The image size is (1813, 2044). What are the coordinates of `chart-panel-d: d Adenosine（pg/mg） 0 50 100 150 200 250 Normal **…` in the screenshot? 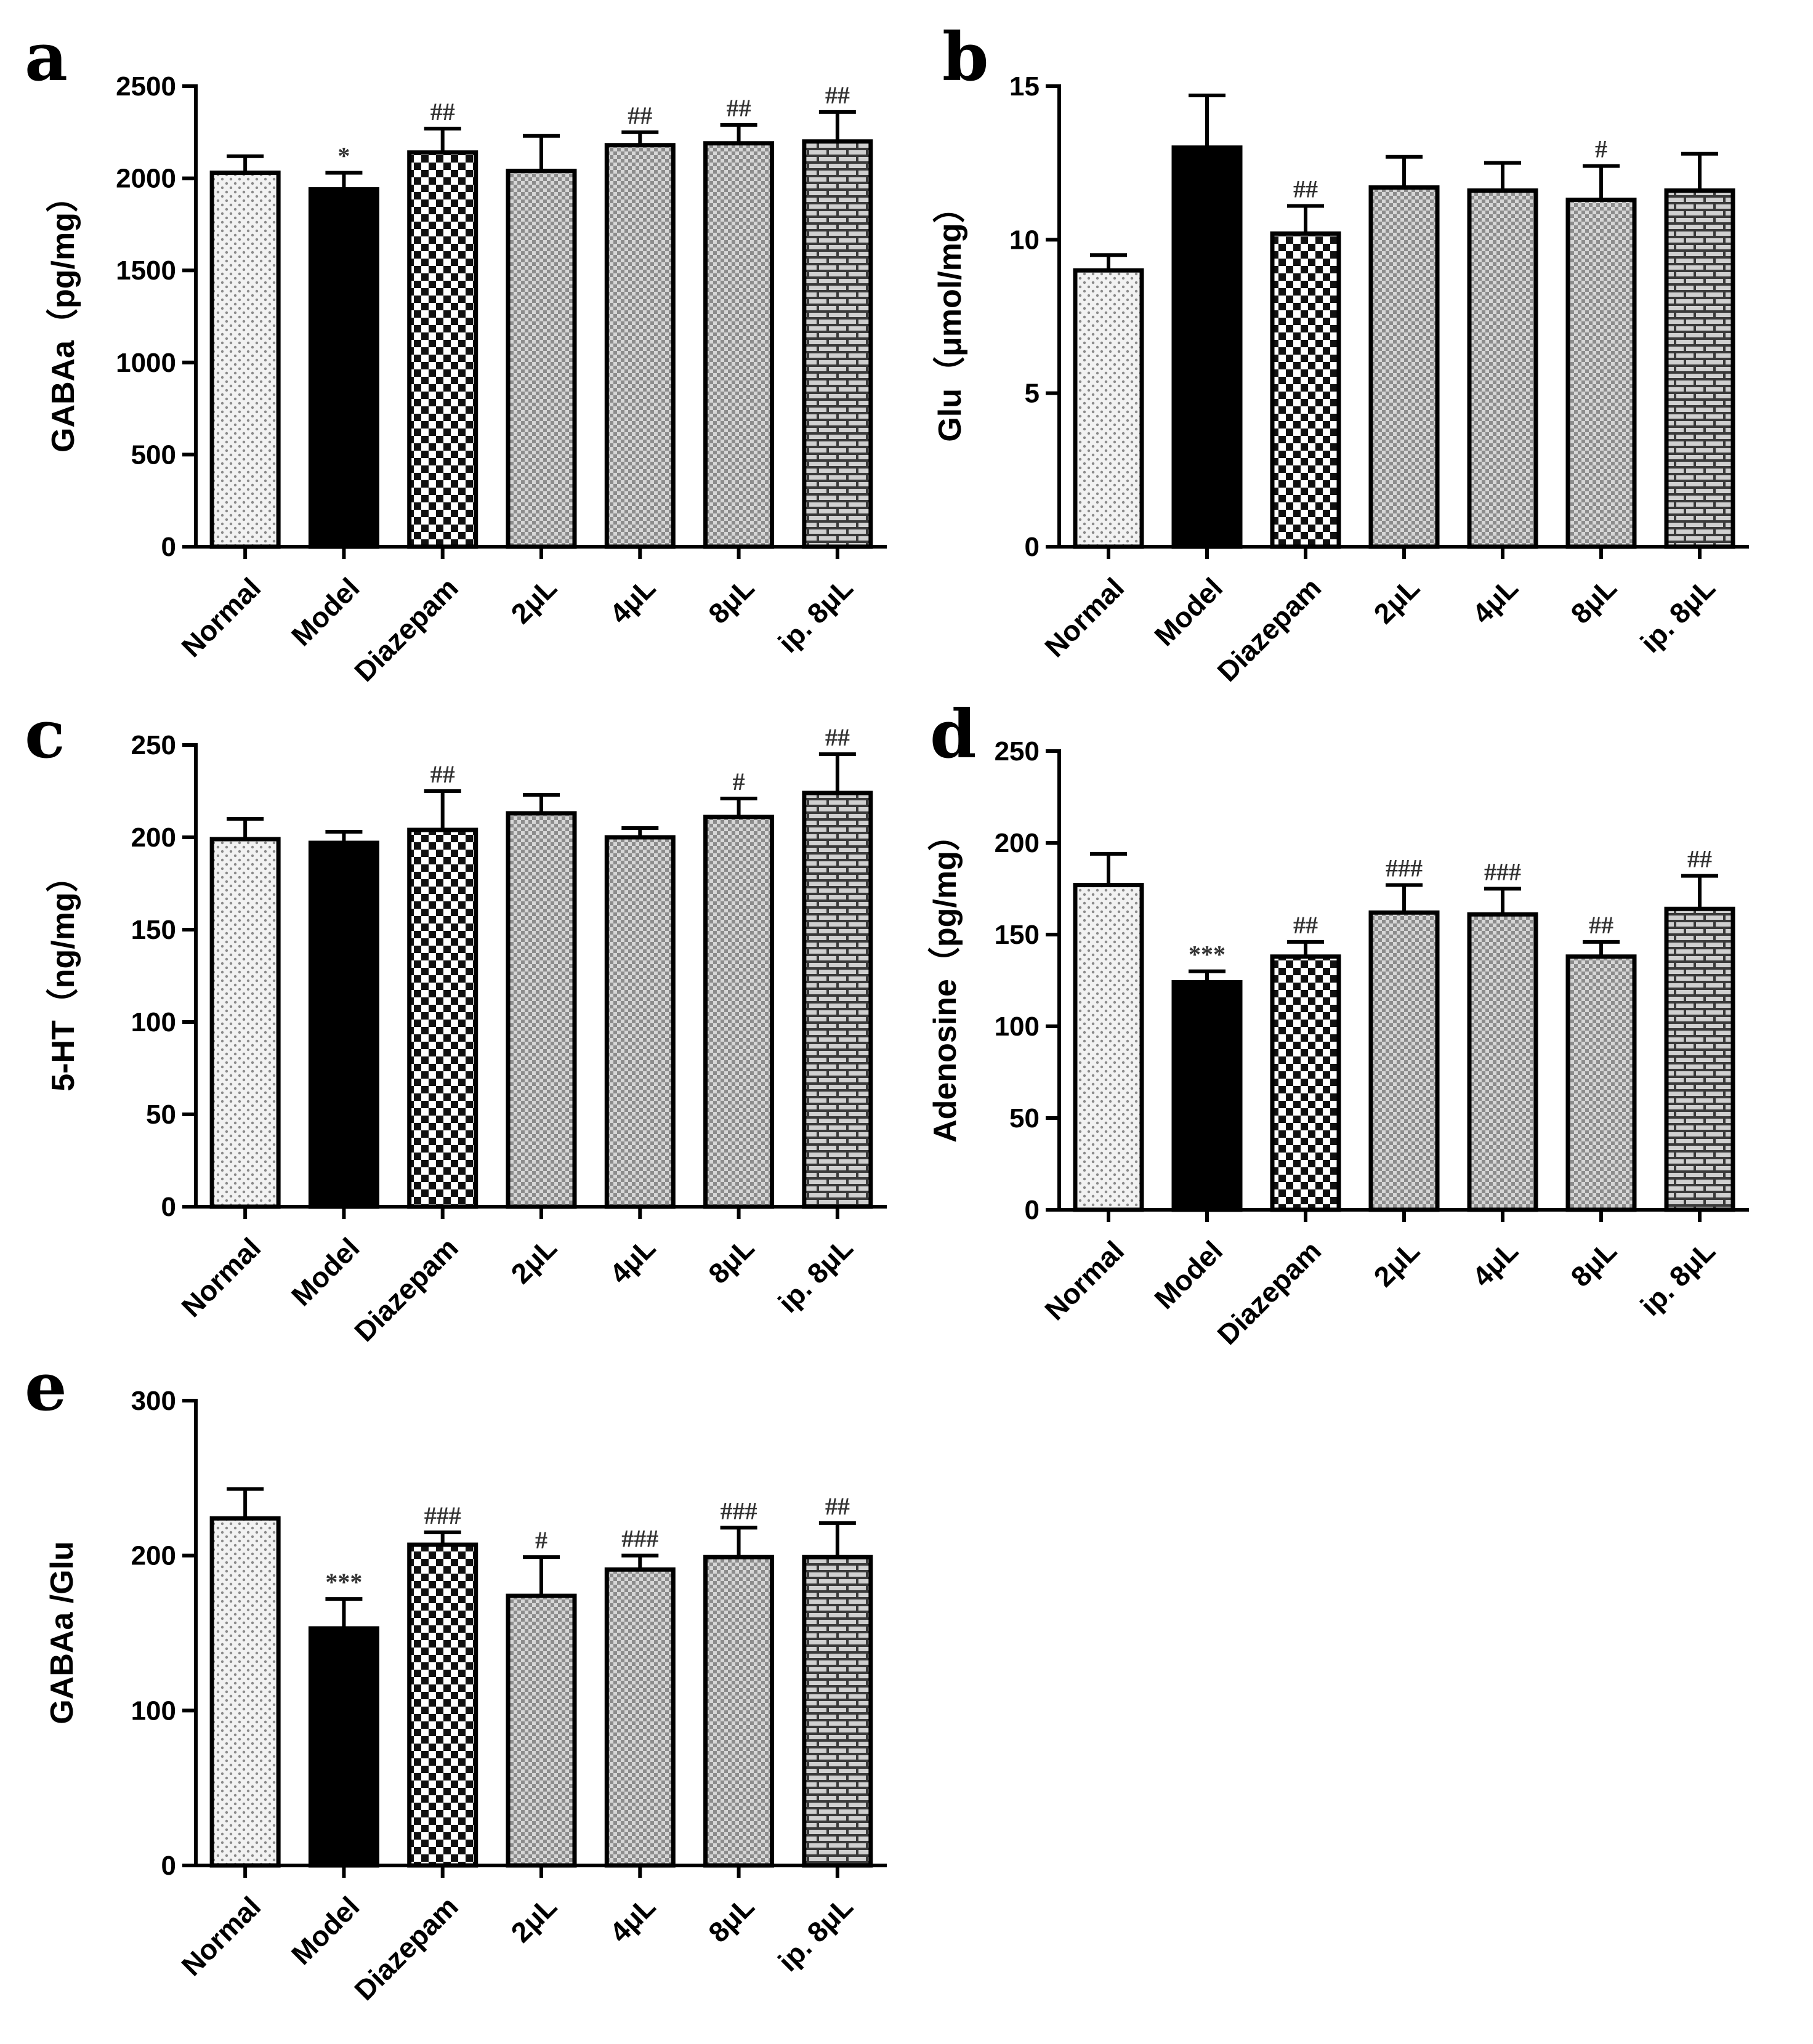 It's located at (1338, 1023).